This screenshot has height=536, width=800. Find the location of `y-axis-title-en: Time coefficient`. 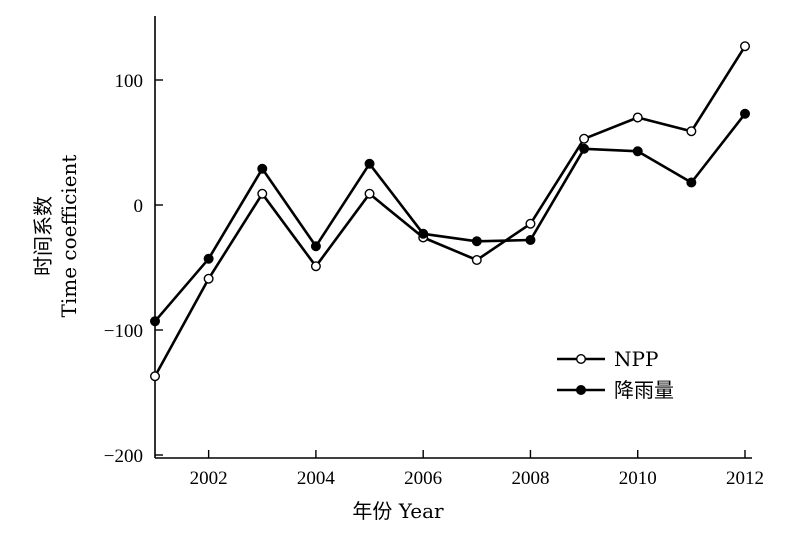

y-axis-title-en: Time coefficient is located at coordinates (69, 236).